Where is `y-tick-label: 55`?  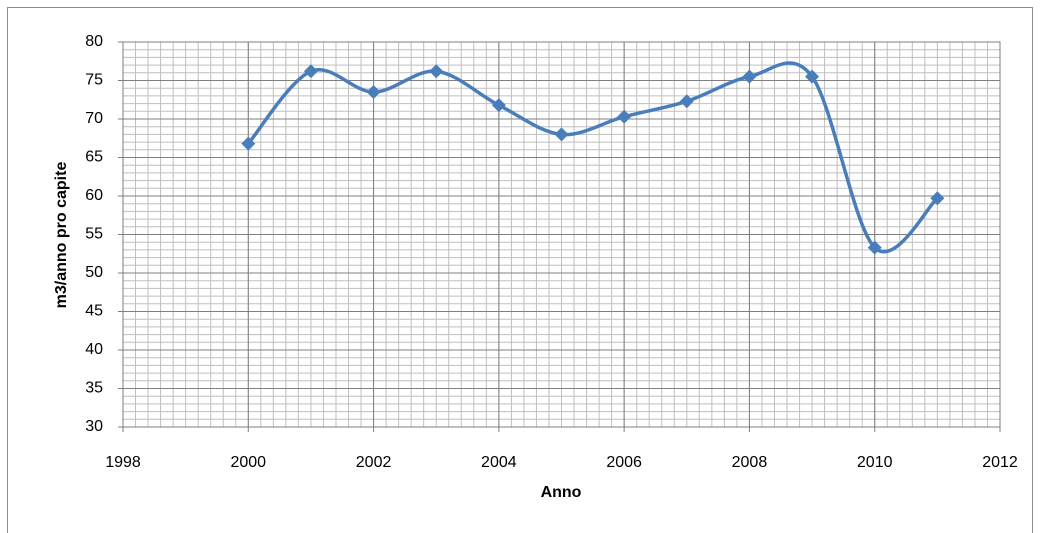 y-tick-label: 55 is located at coordinates (94, 234).